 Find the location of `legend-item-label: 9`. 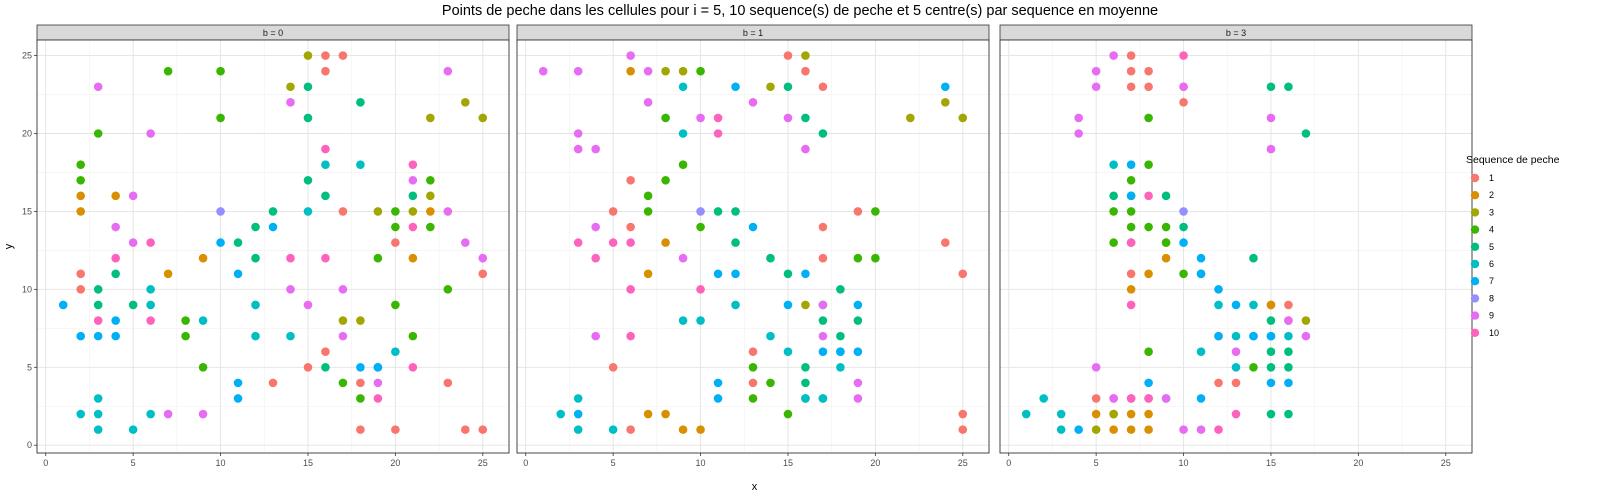

legend-item-label: 9 is located at coordinates (1491, 316).